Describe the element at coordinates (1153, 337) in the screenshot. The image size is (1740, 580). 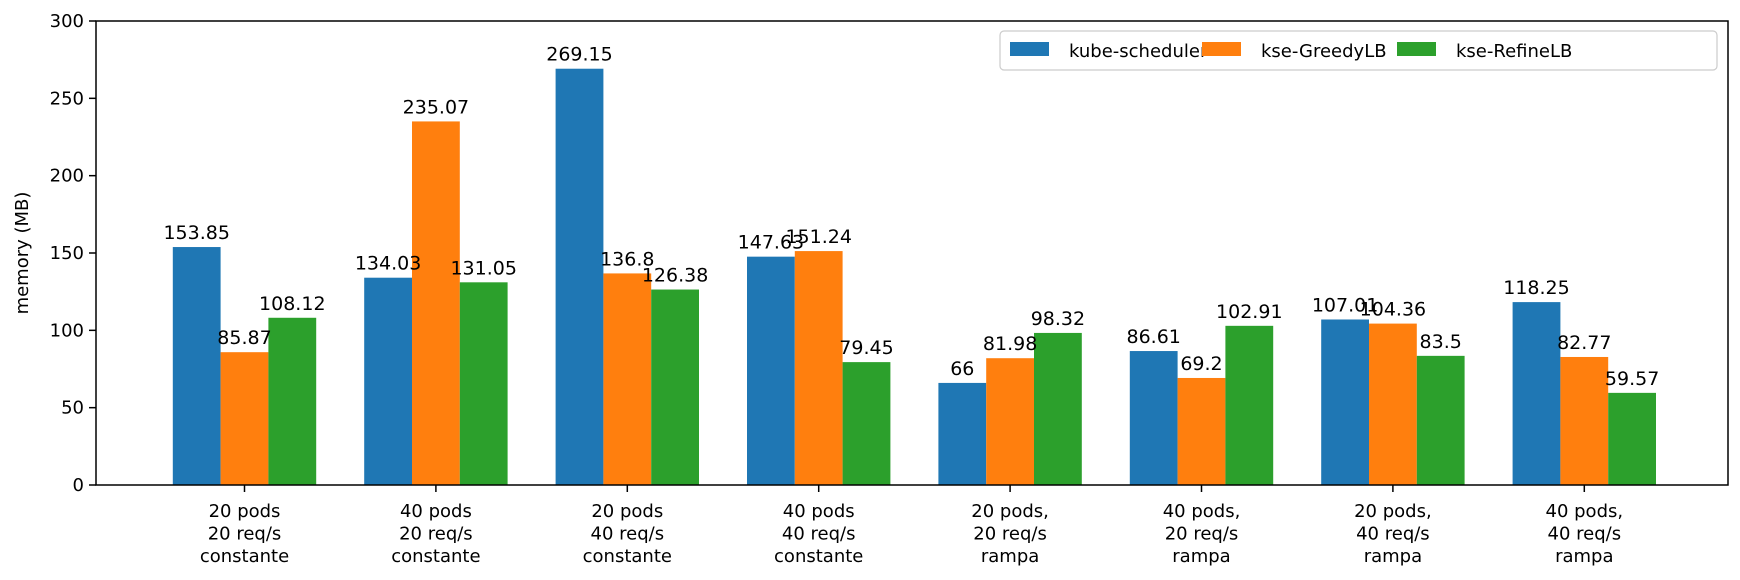
I see `bar-value-label: 86.61` at that location.